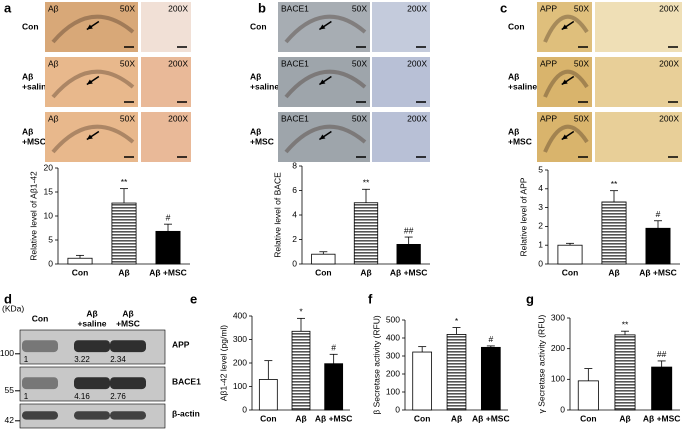  What do you see at coordinates (503, 7) in the screenshot?
I see `panel-letter: c` at bounding box center [503, 7].